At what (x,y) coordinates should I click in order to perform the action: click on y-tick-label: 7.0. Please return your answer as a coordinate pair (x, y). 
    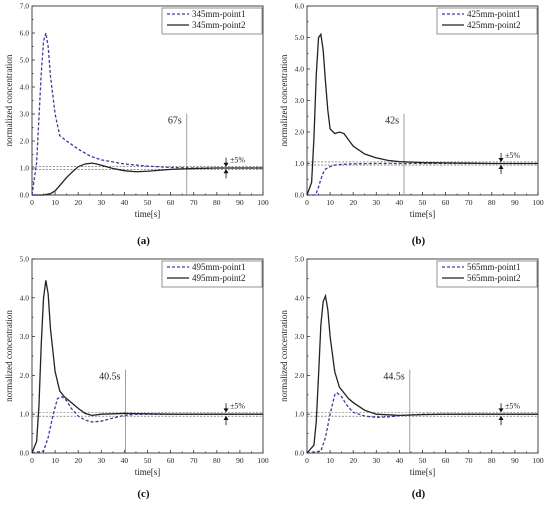
    Looking at the image, I should click on (25, 6).